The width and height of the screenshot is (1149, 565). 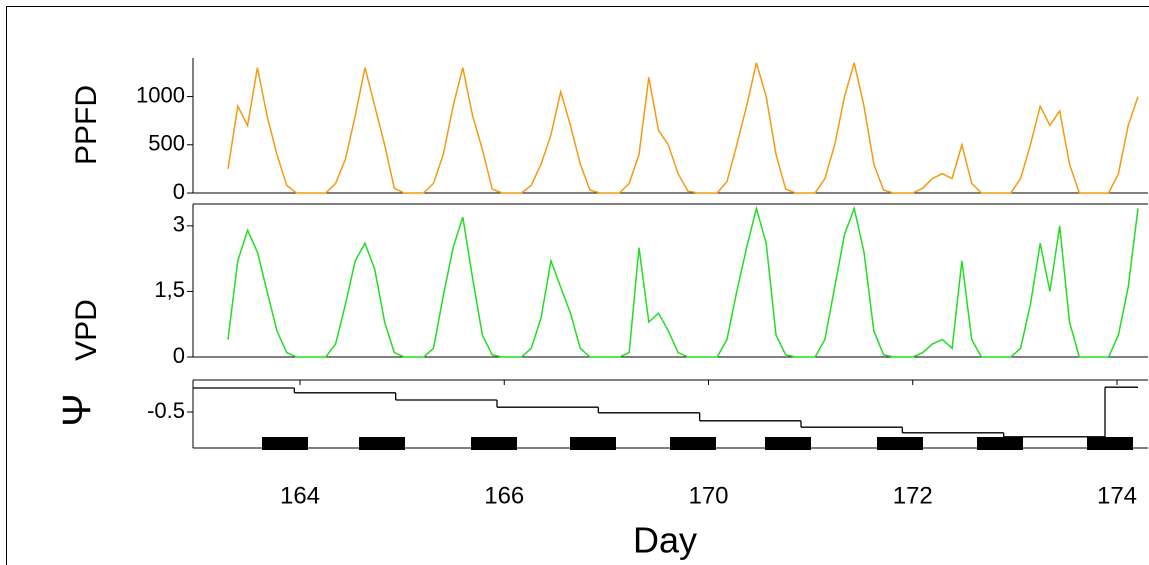 What do you see at coordinates (913, 495) in the screenshot?
I see `x-tick-label: 172` at bounding box center [913, 495].